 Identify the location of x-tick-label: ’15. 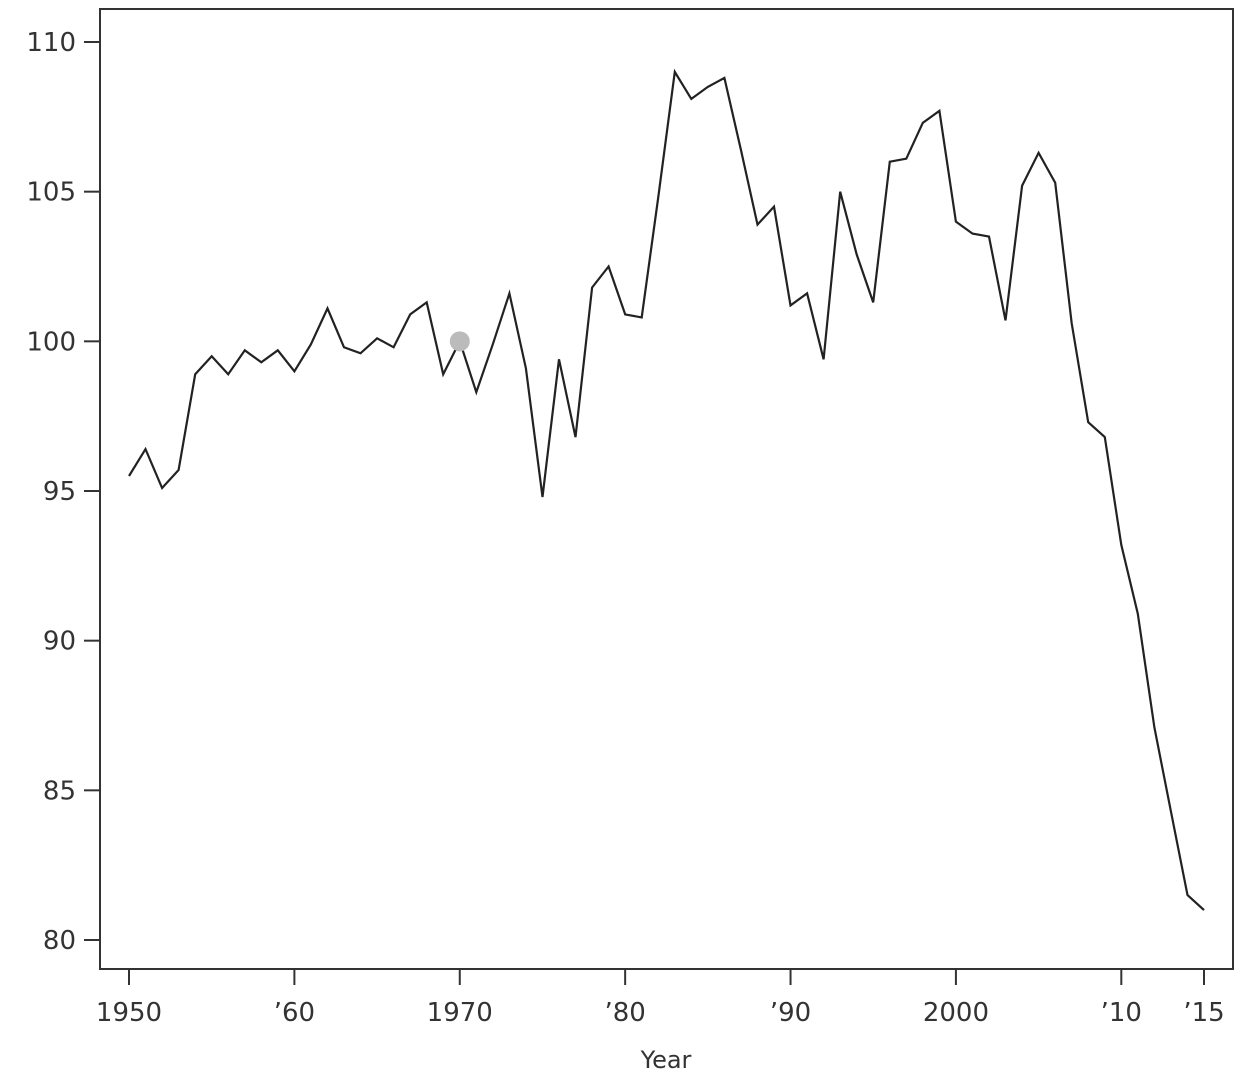
(1203, 1013).